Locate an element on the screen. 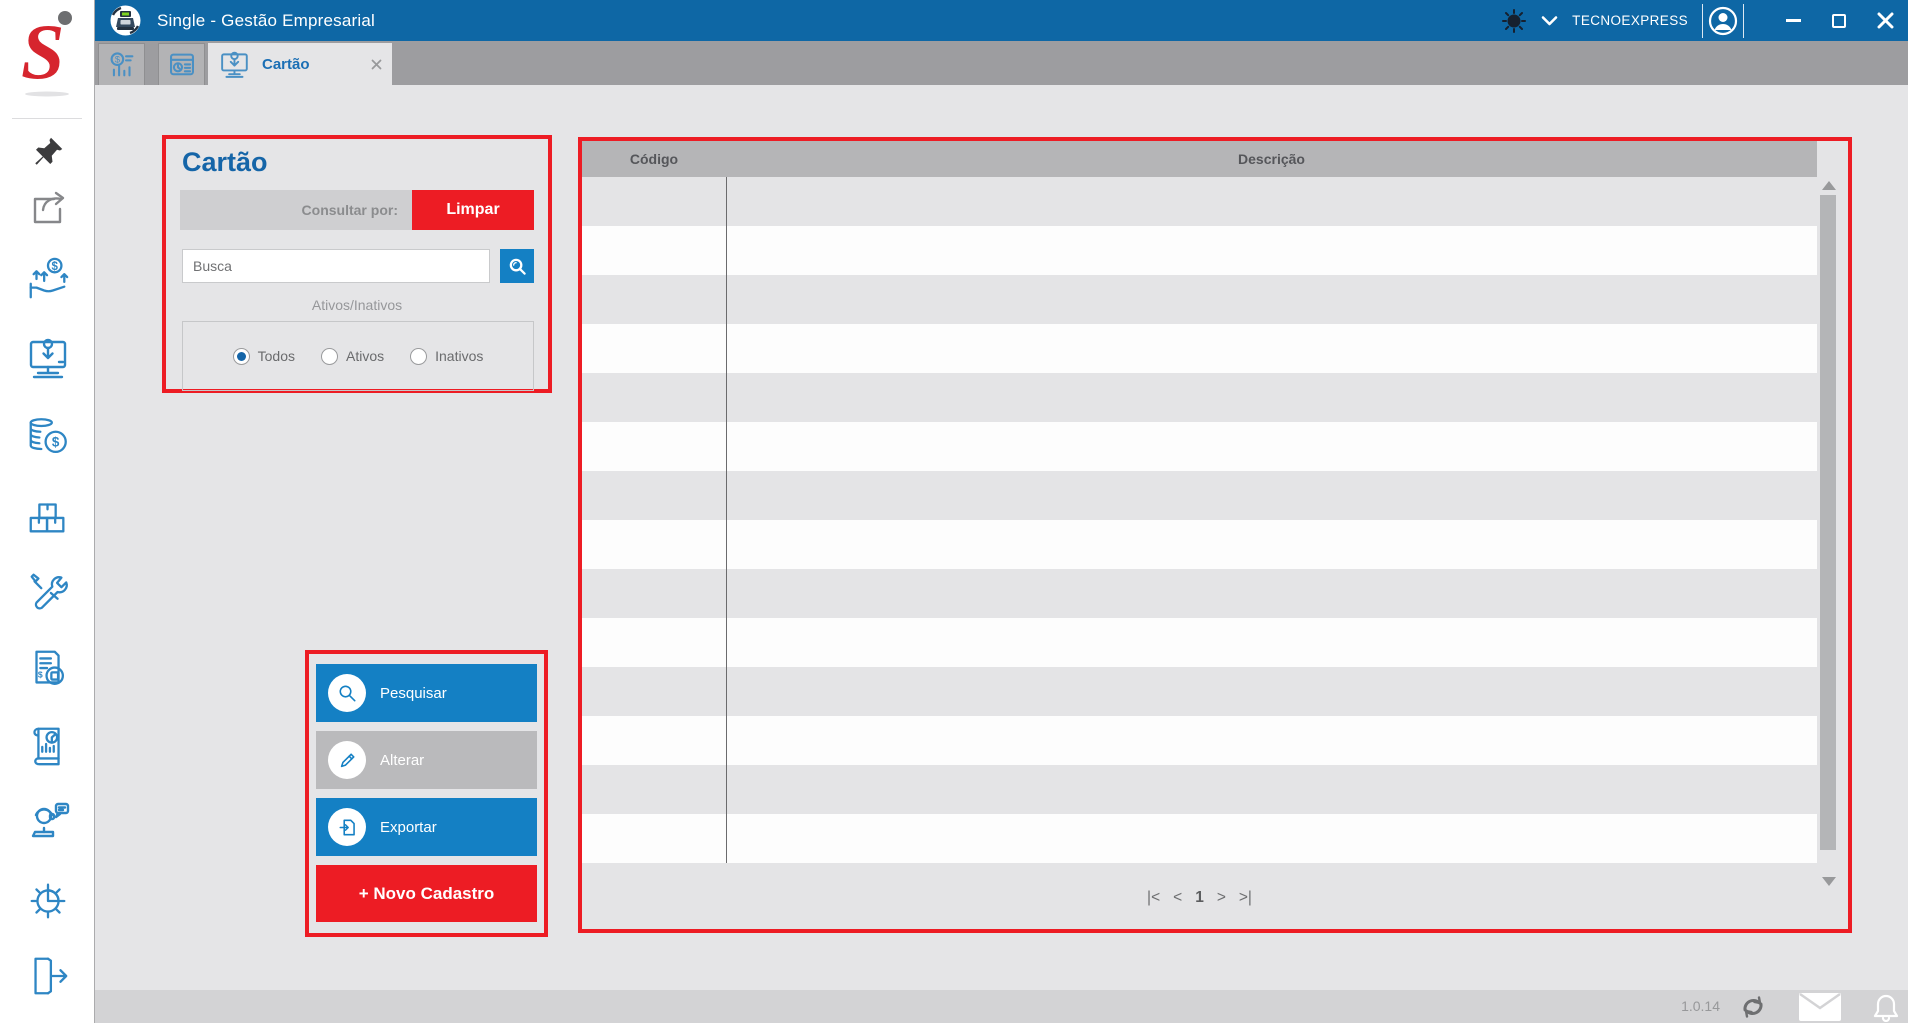 Image resolution: width=1908 pixels, height=1023 pixels. window-title: Single - Gestão Empresarial is located at coordinates (266, 20).